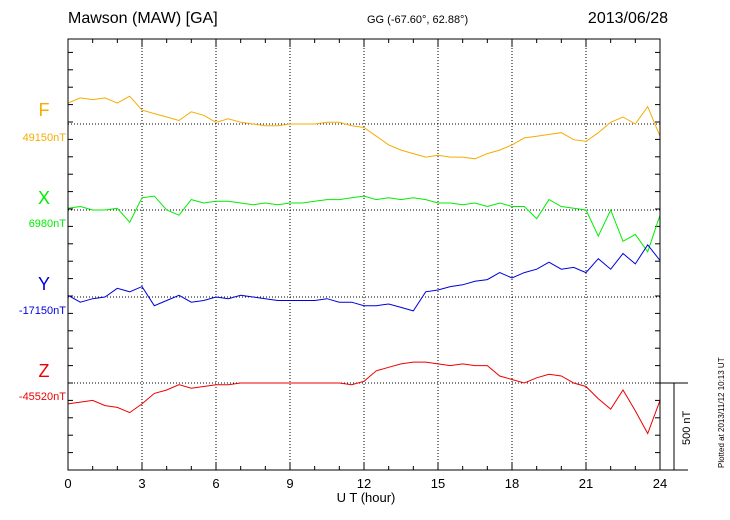 The height and width of the screenshot is (520, 730). What do you see at coordinates (366, 497) in the screenshot?
I see `x-axis-title: U T (hour)` at bounding box center [366, 497].